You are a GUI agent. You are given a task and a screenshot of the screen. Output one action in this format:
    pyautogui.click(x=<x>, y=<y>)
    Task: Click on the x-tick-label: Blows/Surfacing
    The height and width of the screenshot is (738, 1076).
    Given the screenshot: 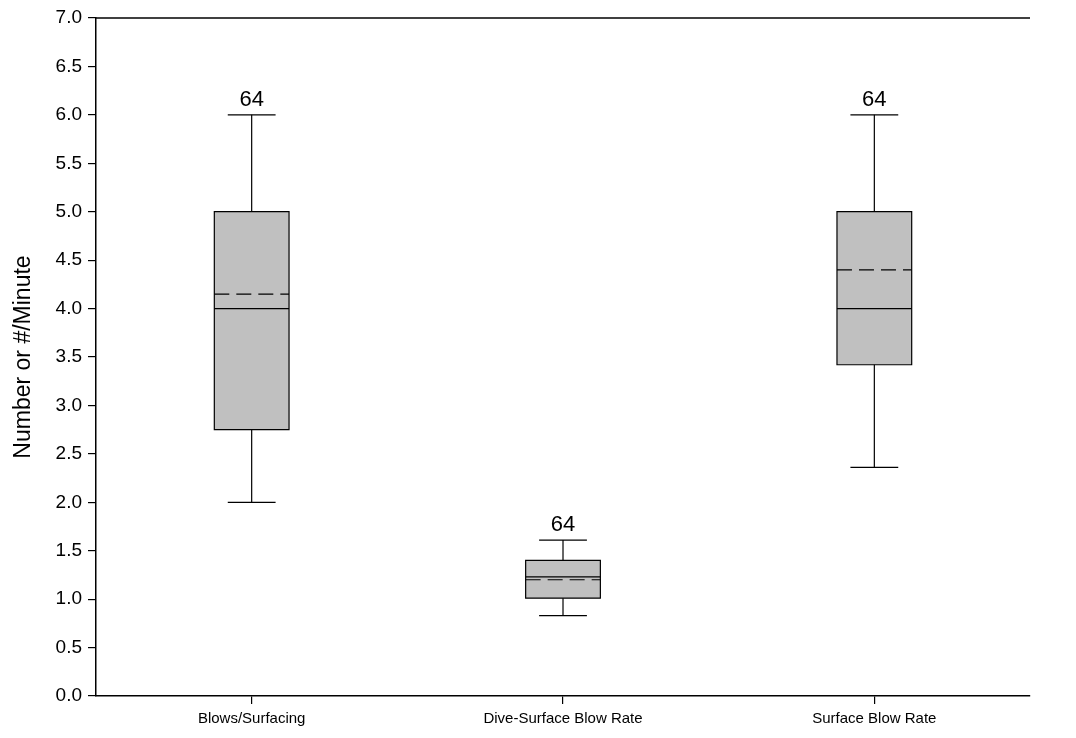 What is the action you would take?
    pyautogui.click(x=251, y=718)
    